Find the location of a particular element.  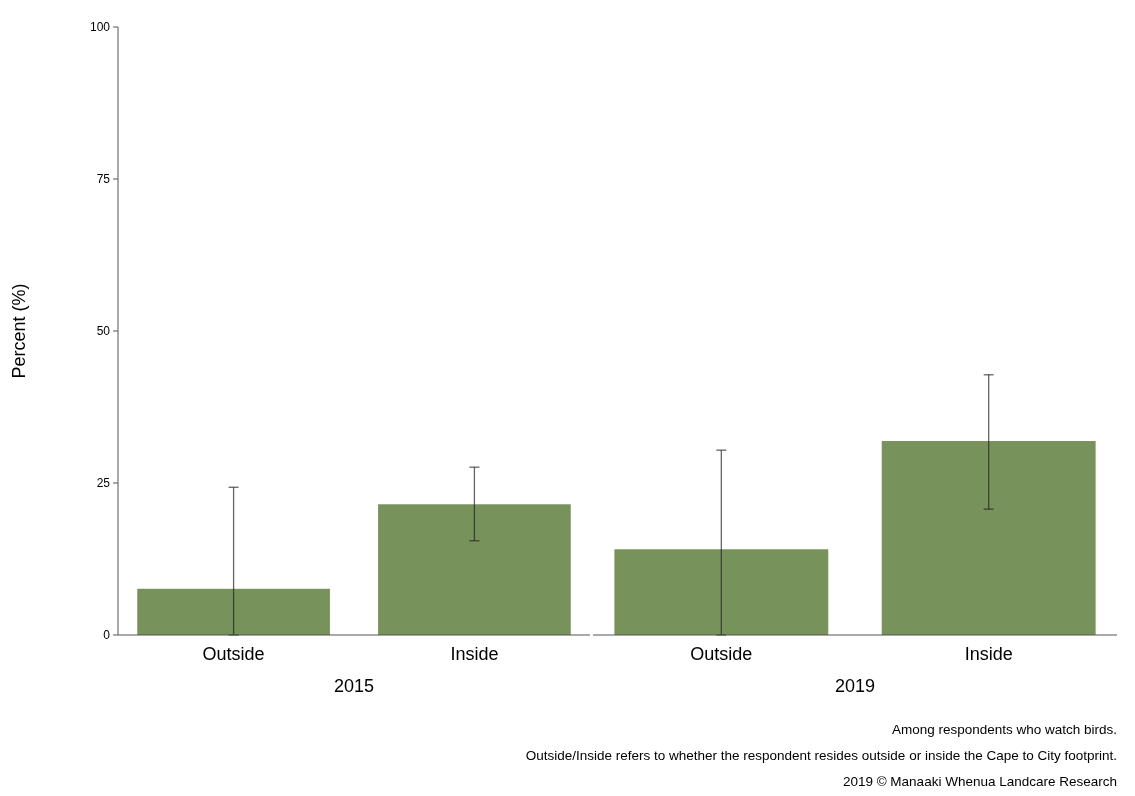

text: Among respondents who watch birds. is located at coordinates (1004, 729).